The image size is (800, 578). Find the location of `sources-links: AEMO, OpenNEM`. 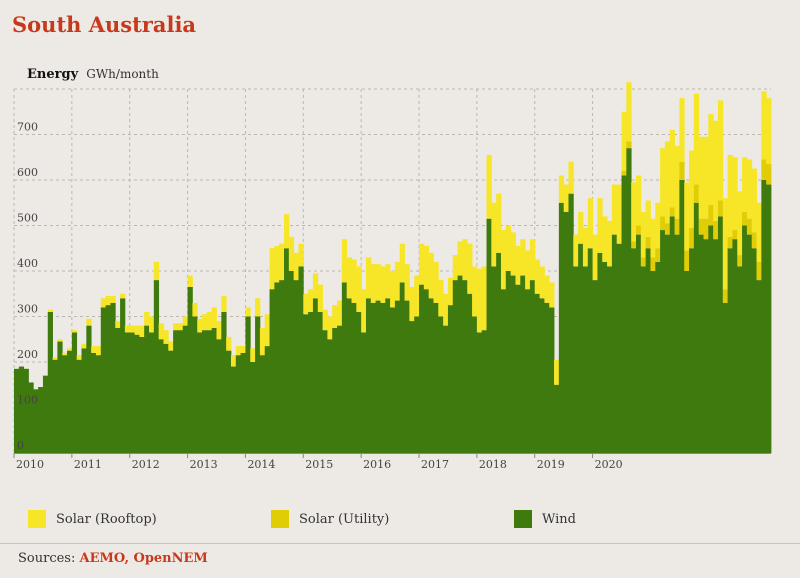

sources-links: AEMO, OpenNEM is located at coordinates (143, 558).